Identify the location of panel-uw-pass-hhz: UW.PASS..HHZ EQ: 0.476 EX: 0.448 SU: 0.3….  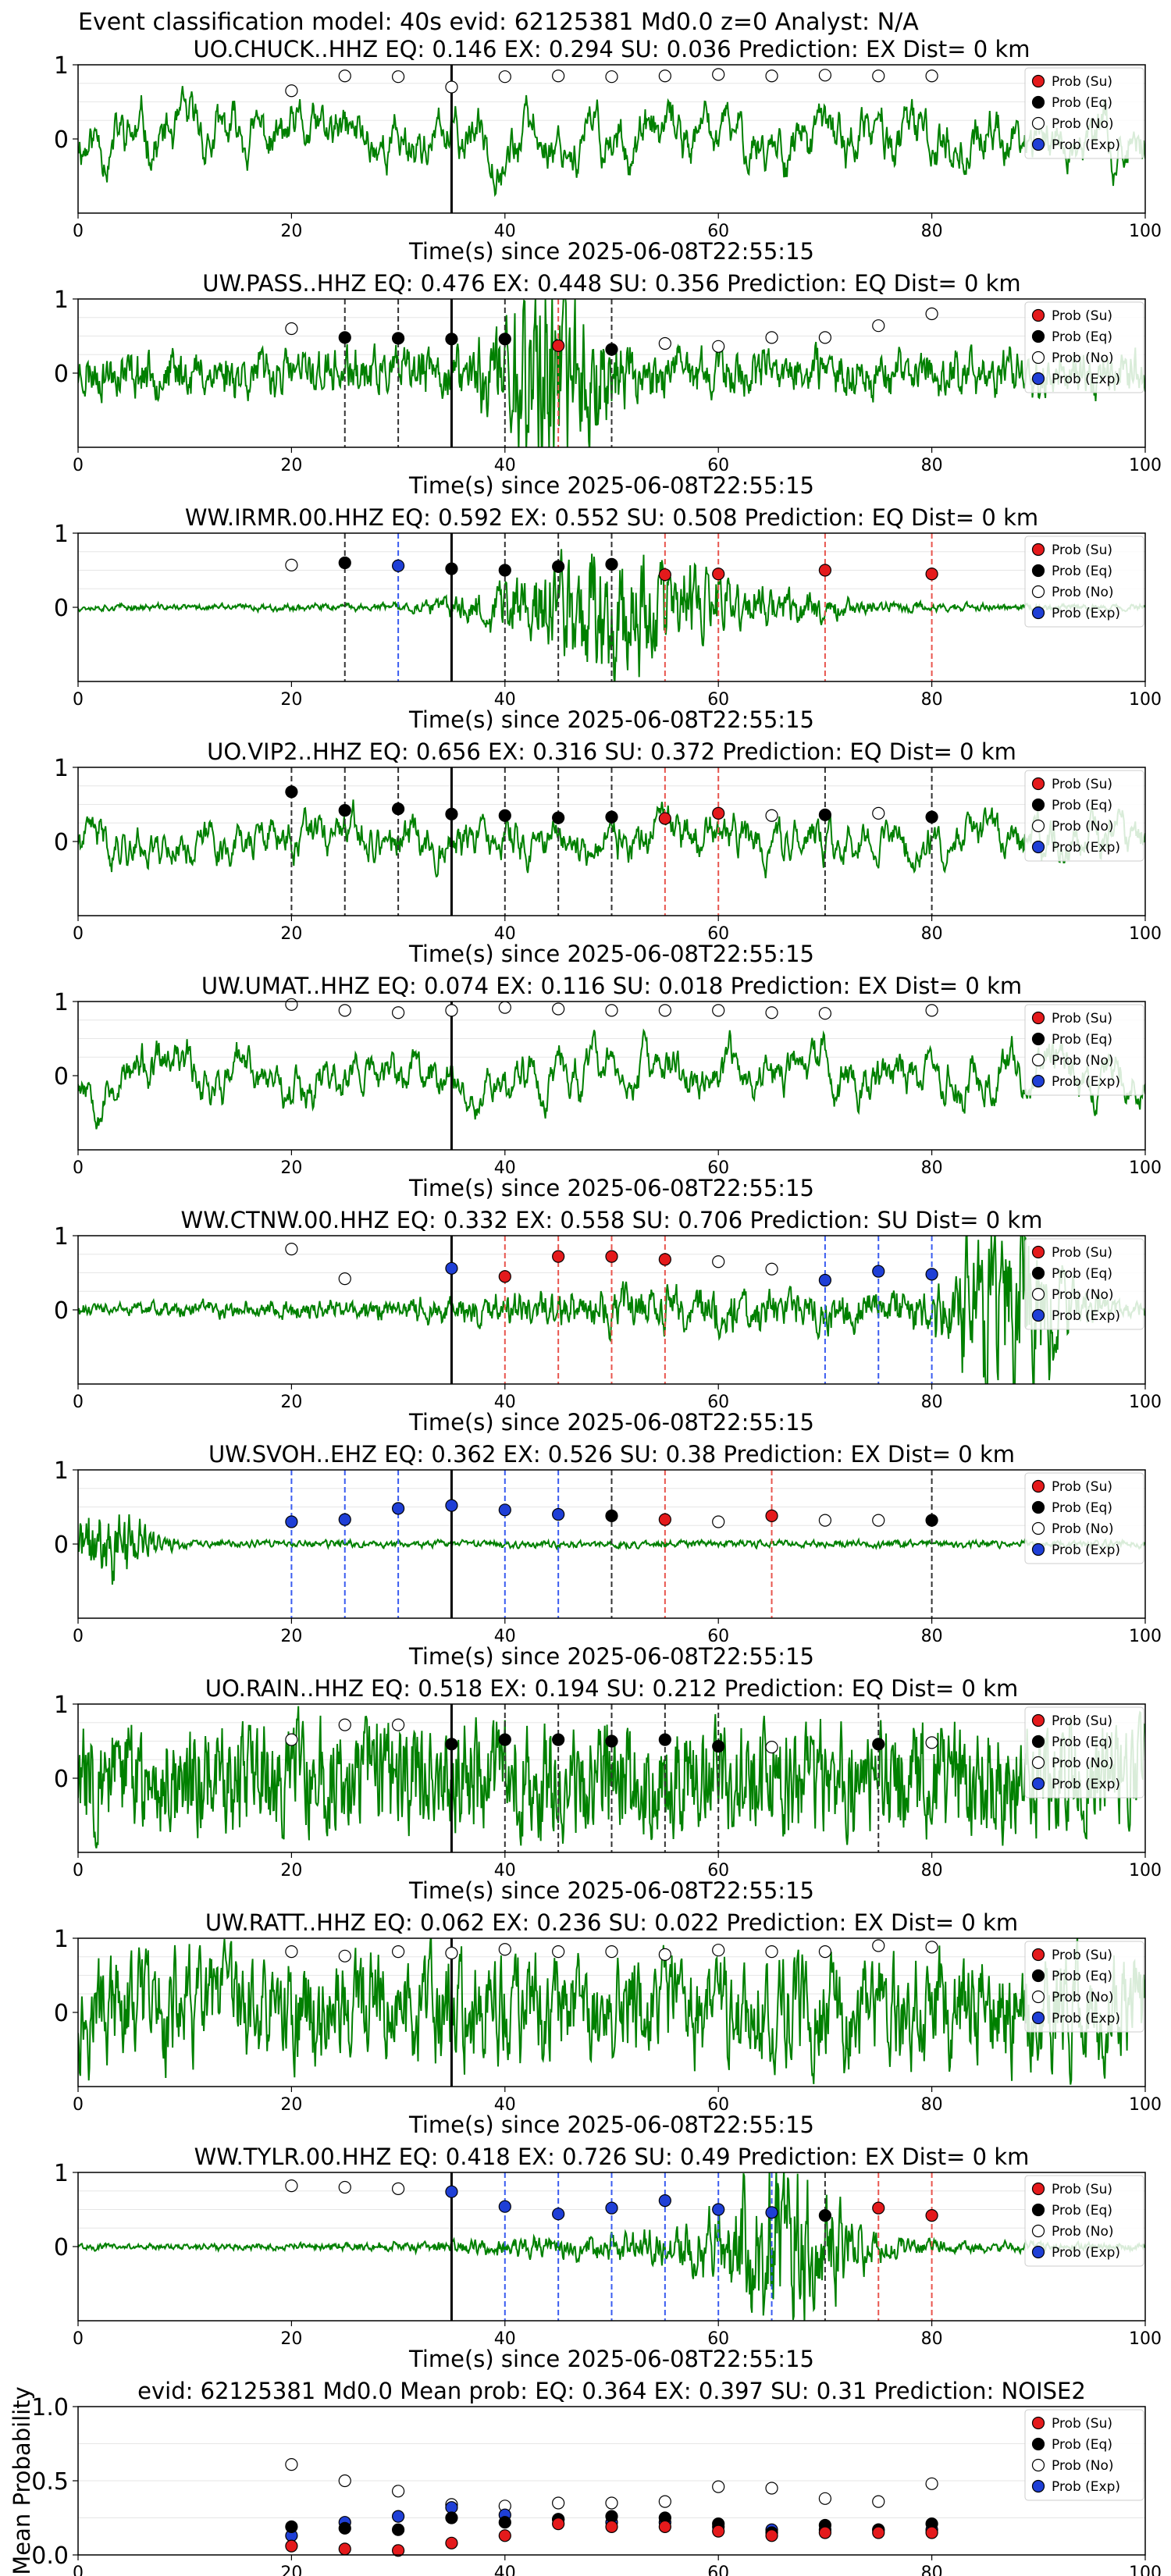
(608, 384).